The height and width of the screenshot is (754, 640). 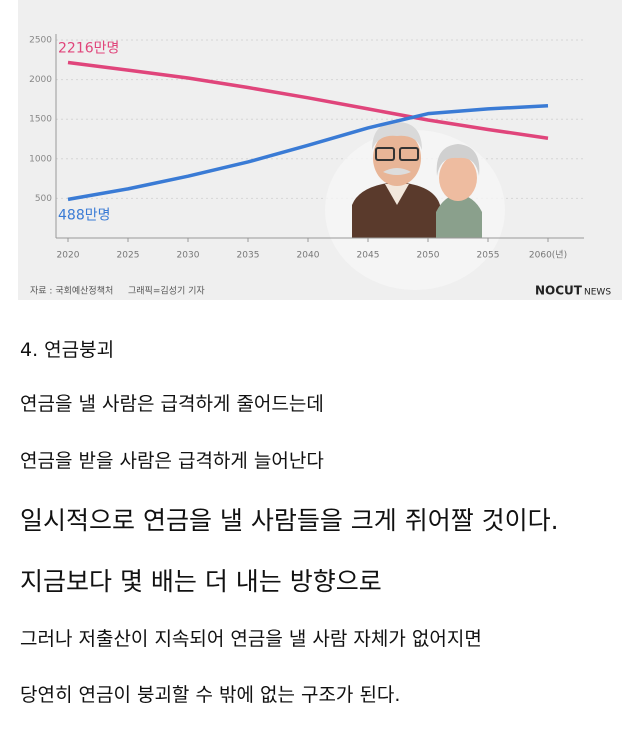 What do you see at coordinates (559, 291) in the screenshot?
I see `logo-main: NOCUT` at bounding box center [559, 291].